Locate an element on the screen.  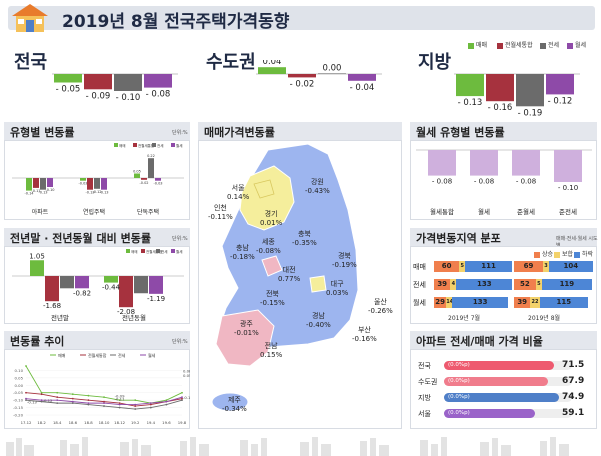
year-legend-swatch is located at coordinates (158, 251).